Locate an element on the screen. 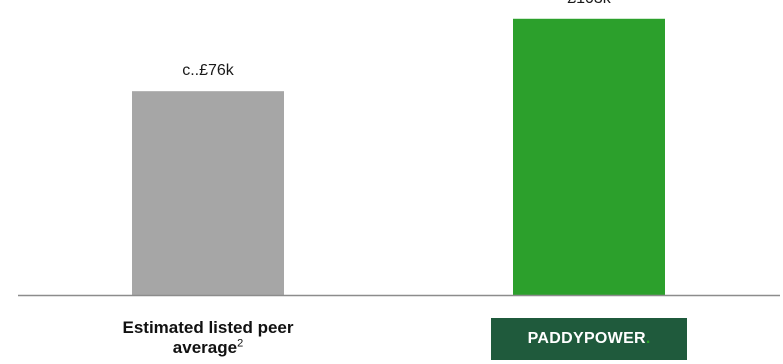  paddypower-logo: PADDYPOWER. is located at coordinates (589, 339).